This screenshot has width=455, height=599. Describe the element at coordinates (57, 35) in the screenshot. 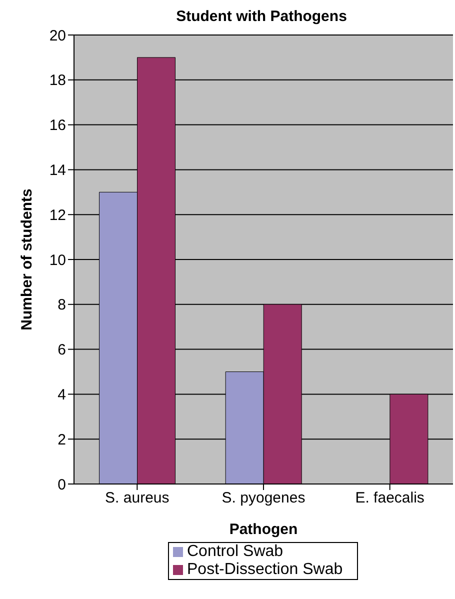

I see `y-tick-label: 20` at that location.